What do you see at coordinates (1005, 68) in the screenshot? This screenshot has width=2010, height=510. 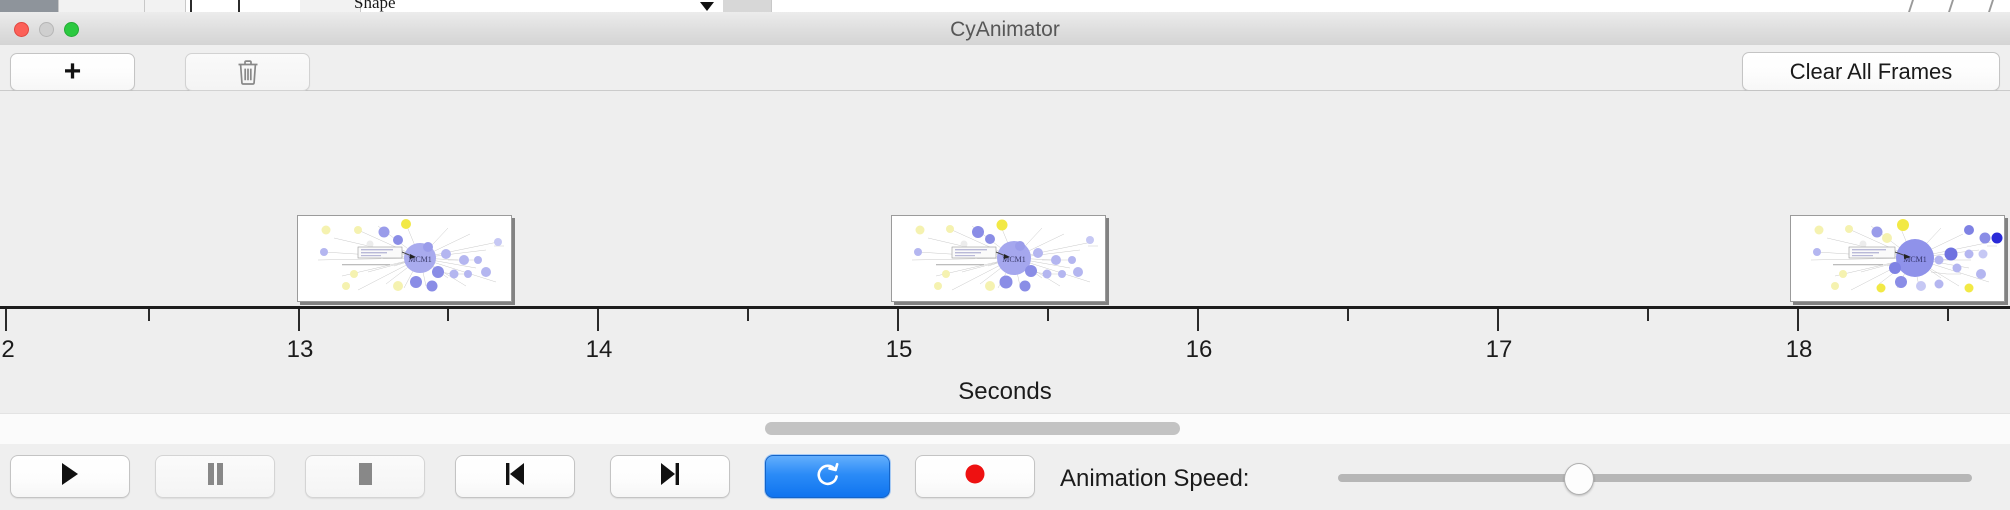 I see `toolbar: + Clear All Frames` at bounding box center [1005, 68].